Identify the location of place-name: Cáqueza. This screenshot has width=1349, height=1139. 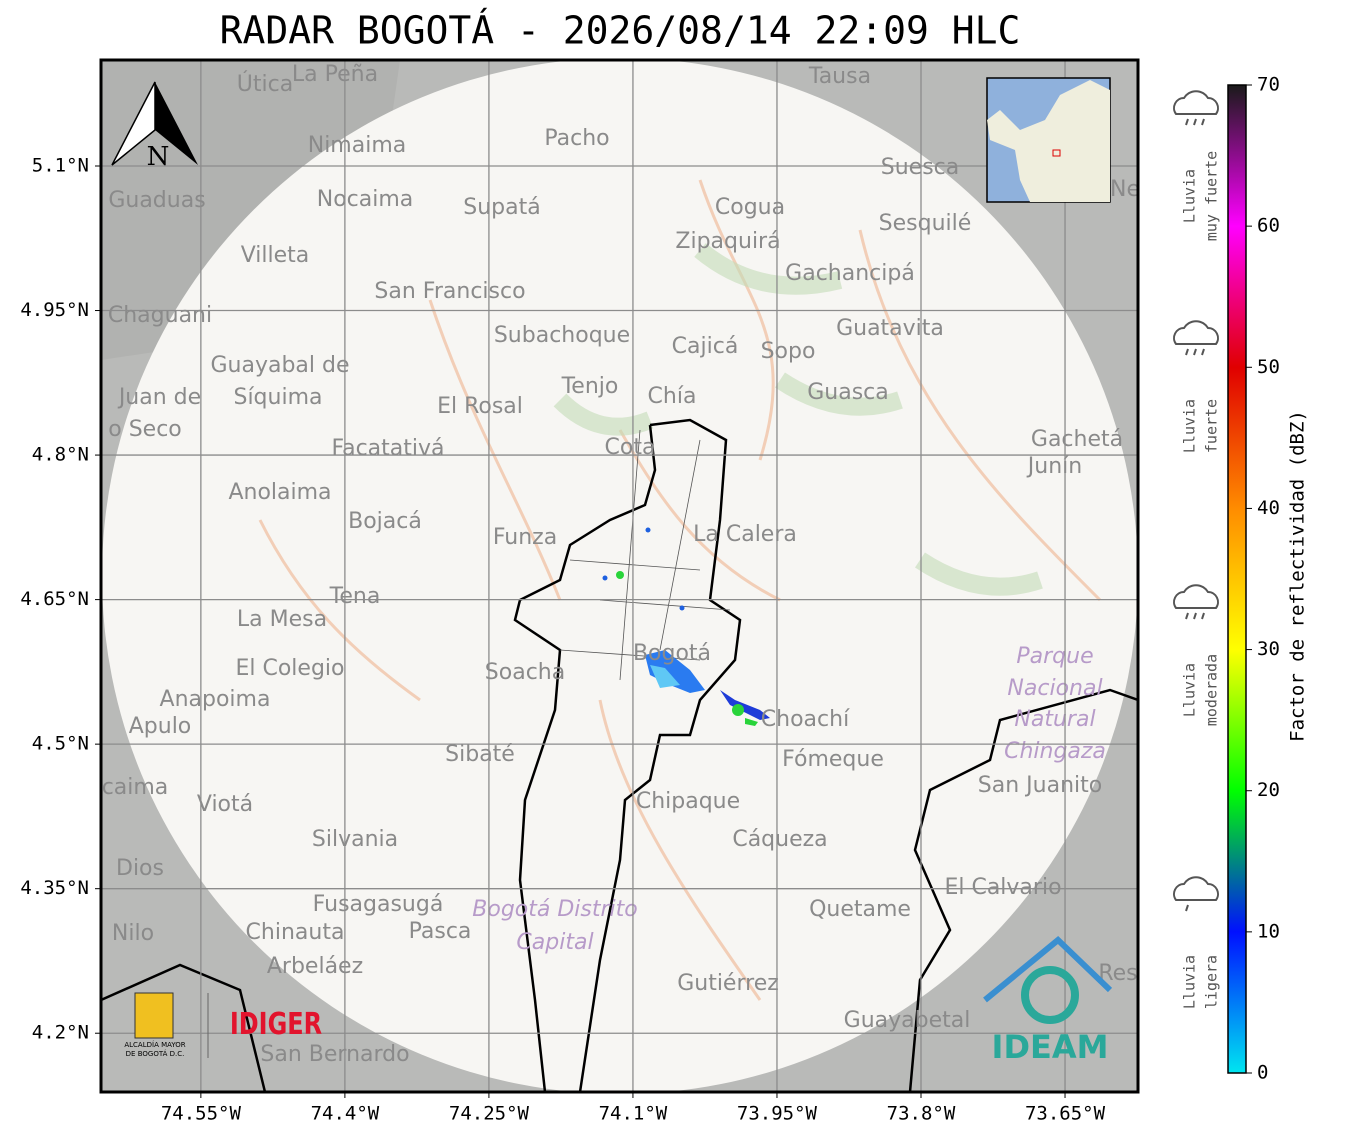
(779, 839).